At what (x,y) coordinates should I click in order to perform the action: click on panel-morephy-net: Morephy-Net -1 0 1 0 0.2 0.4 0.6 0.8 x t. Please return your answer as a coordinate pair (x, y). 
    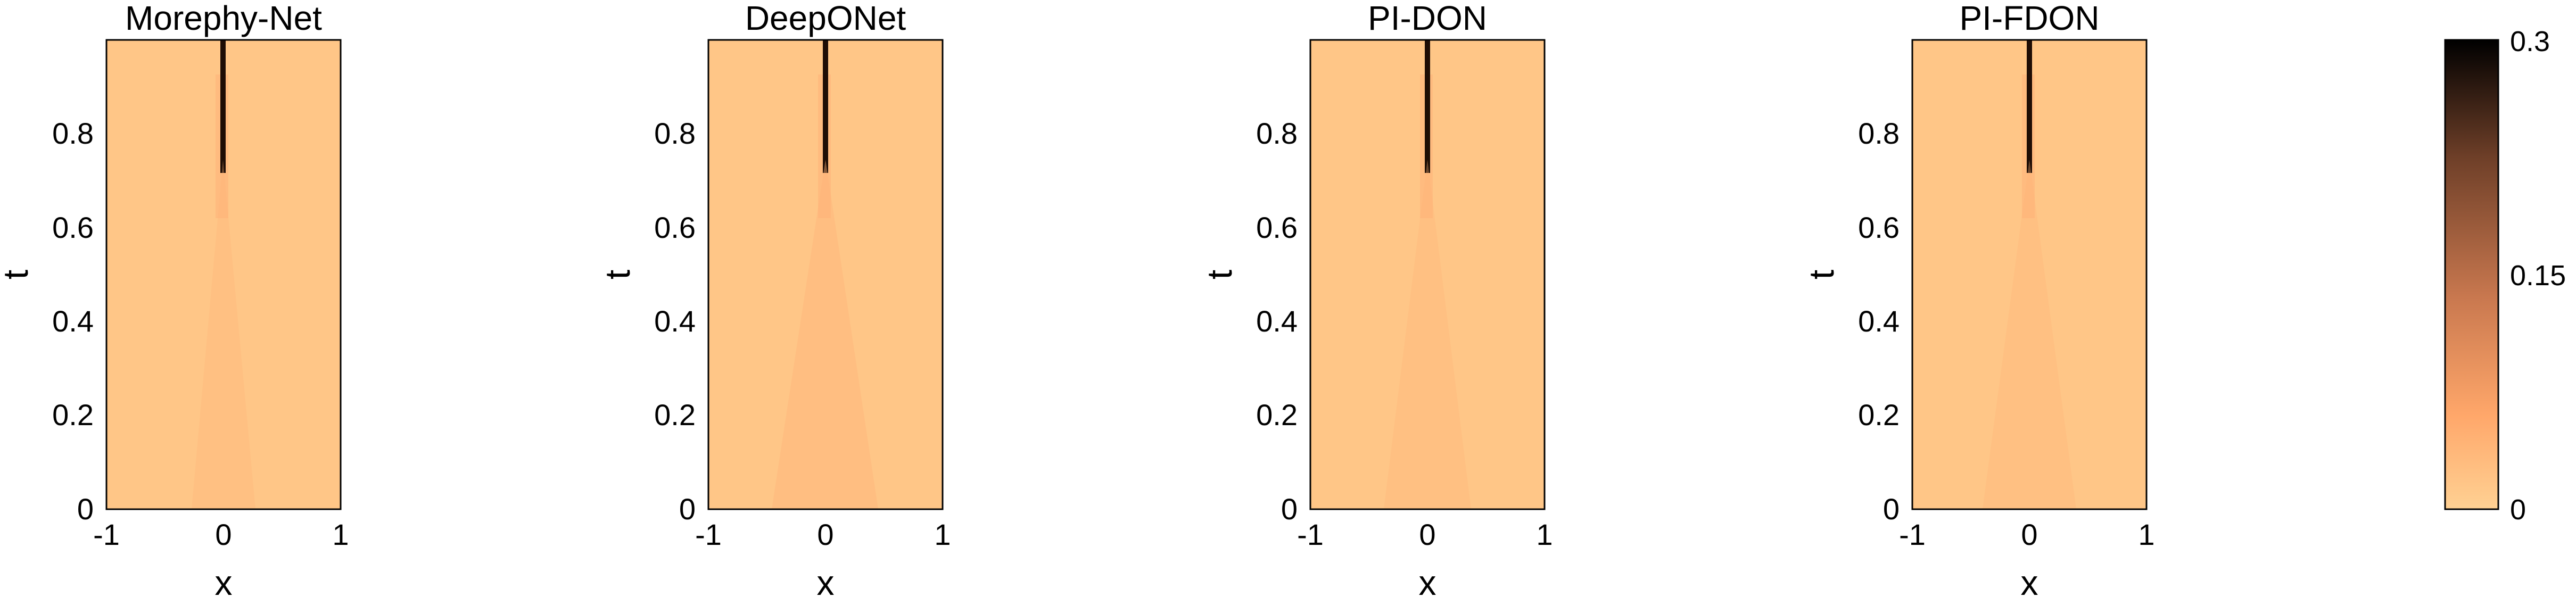
    Looking at the image, I should click on (174, 301).